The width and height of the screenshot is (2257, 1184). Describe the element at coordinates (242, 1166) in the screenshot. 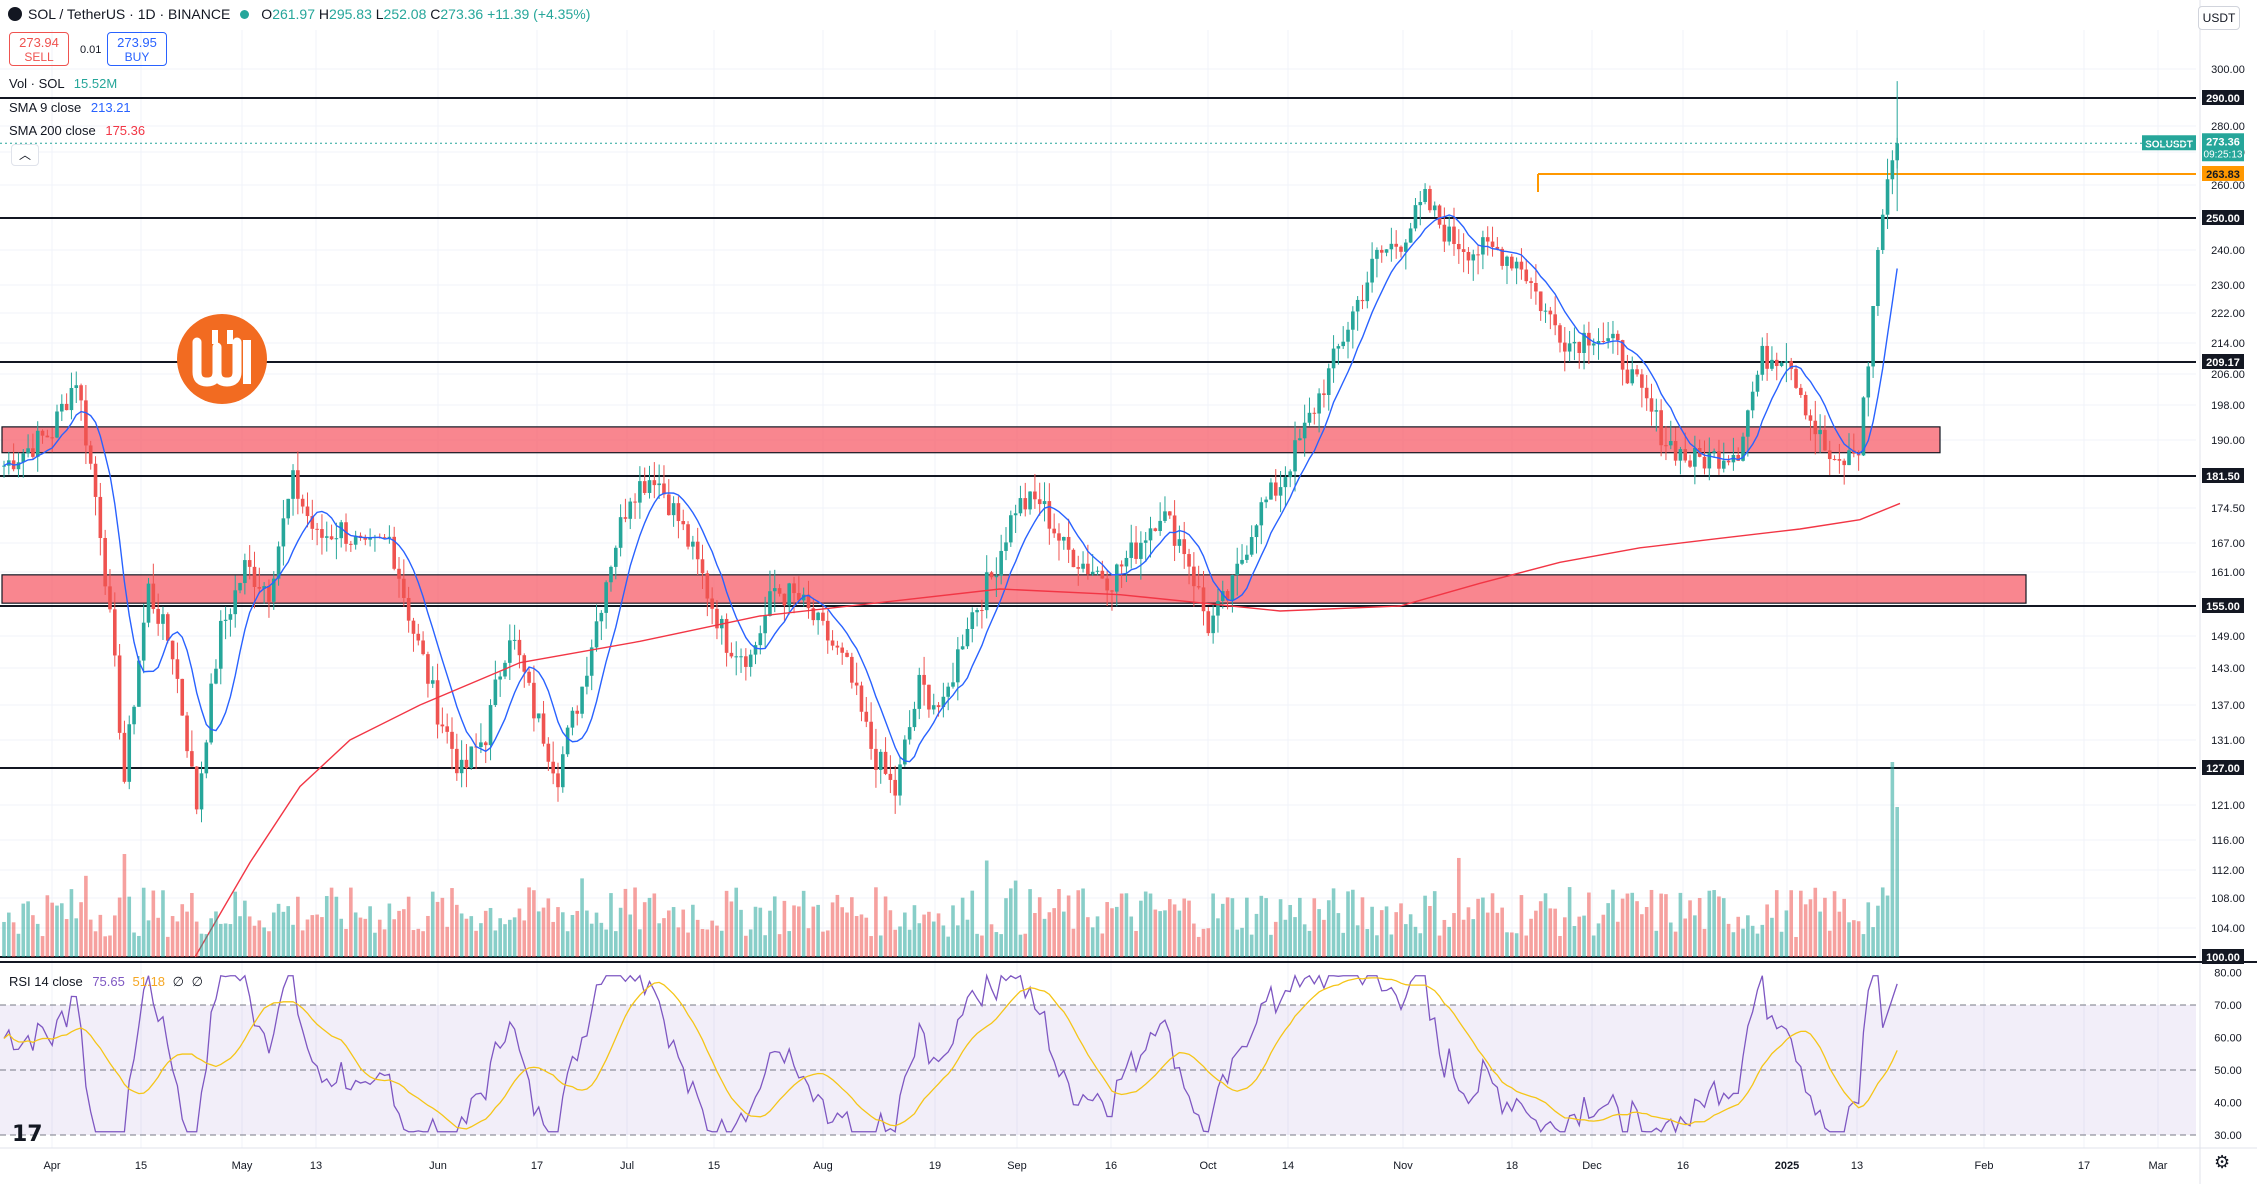

I see `time-tick-label: May` at that location.